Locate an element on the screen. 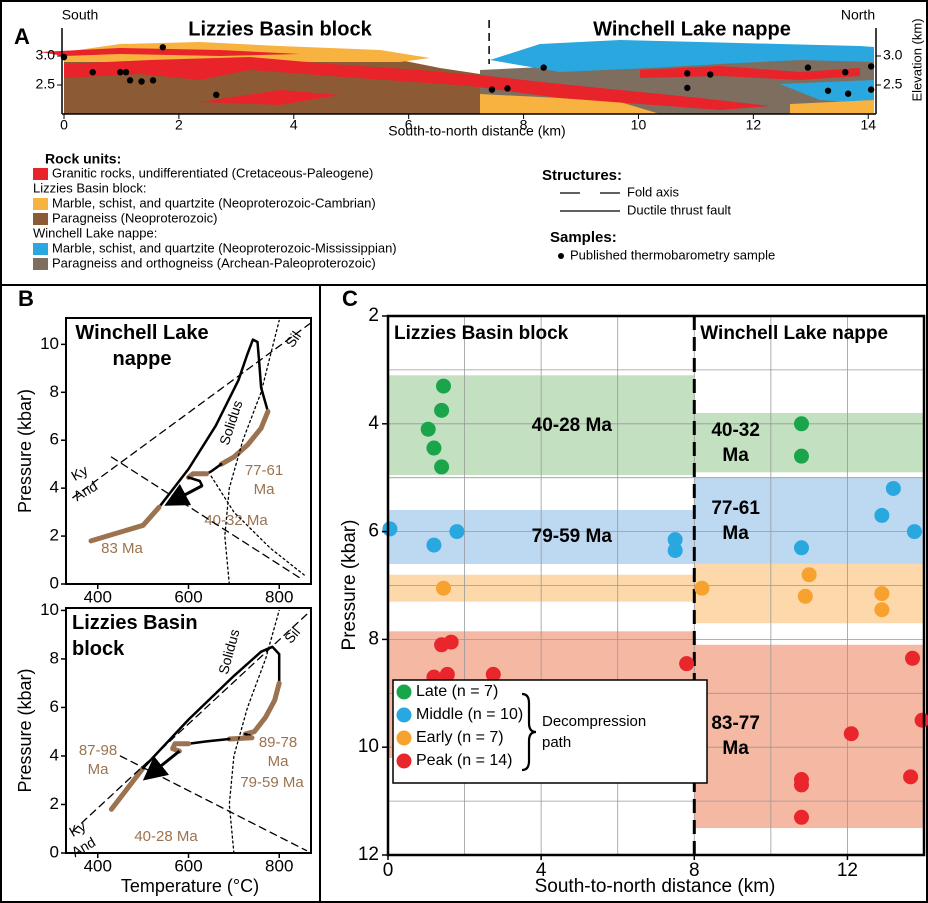 The width and height of the screenshot is (928, 903). unit-marble-lb is located at coordinates (570, 104).